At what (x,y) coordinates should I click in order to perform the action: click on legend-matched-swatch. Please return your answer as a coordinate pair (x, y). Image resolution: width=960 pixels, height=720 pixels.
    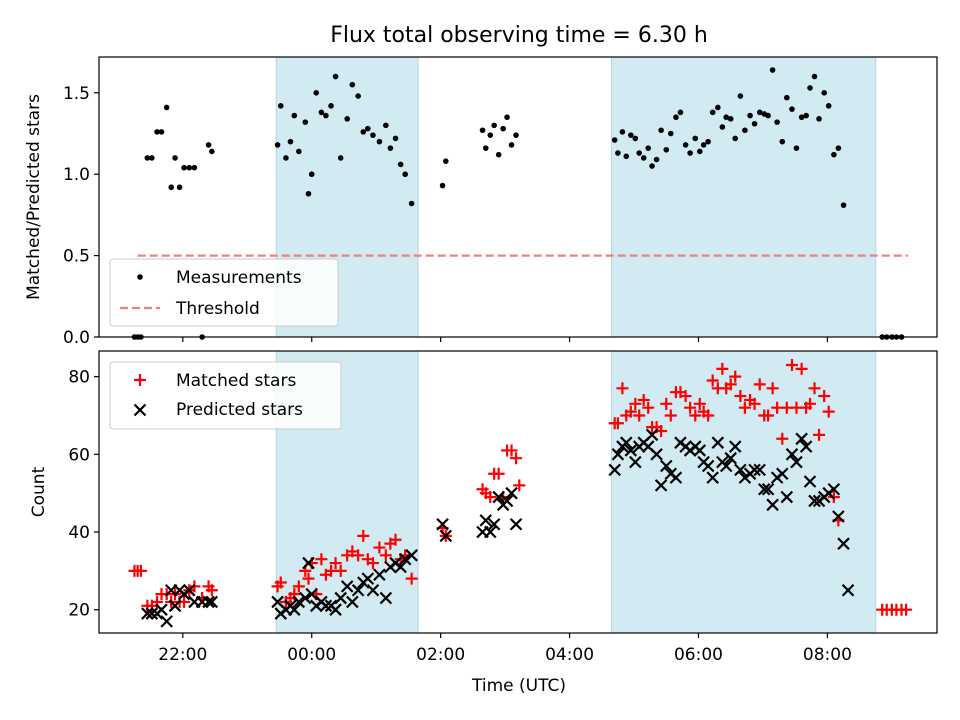
    Looking at the image, I should click on (140, 380).